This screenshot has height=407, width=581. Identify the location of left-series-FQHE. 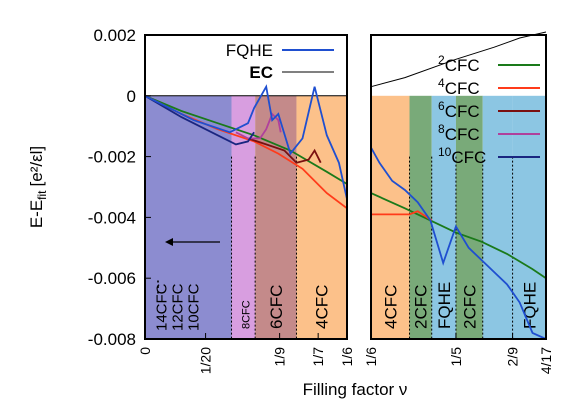
(246, 142).